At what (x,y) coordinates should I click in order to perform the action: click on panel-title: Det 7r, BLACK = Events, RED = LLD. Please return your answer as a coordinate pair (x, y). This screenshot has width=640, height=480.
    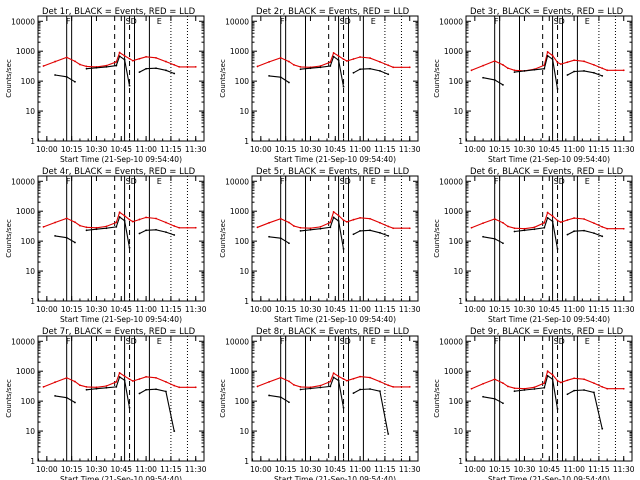
    Looking at the image, I should click on (119, 332).